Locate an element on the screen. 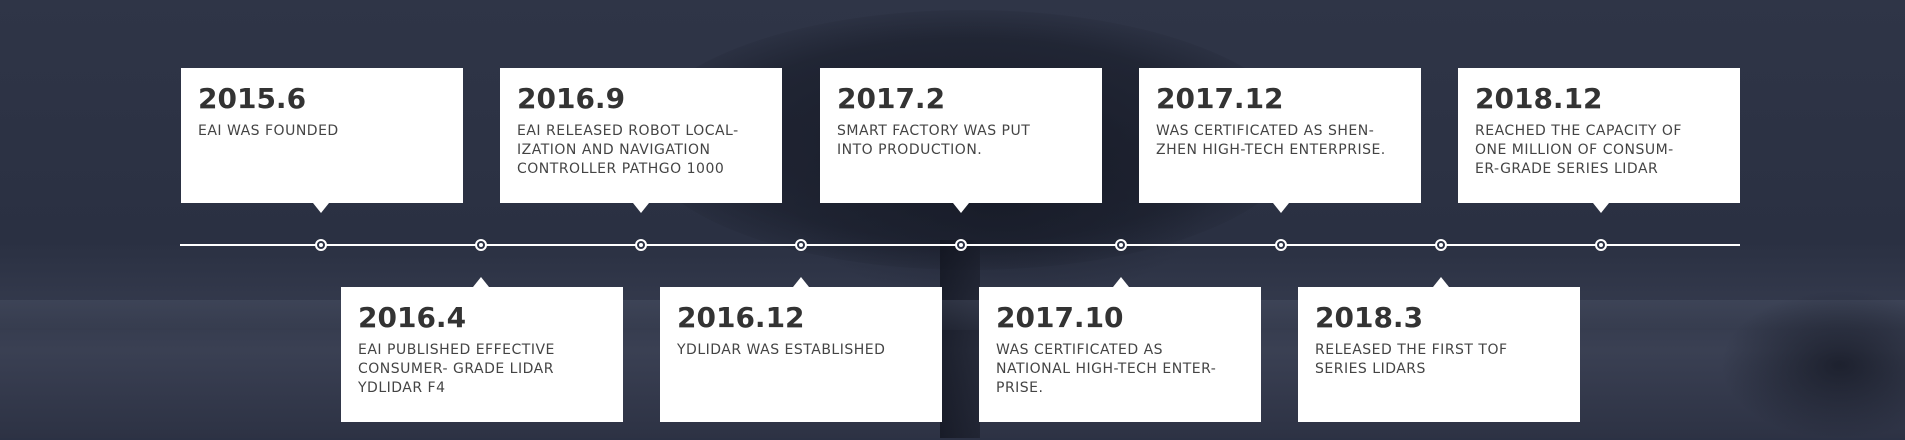 The image size is (1905, 440). milestone-year: 2016.12 is located at coordinates (741, 317).